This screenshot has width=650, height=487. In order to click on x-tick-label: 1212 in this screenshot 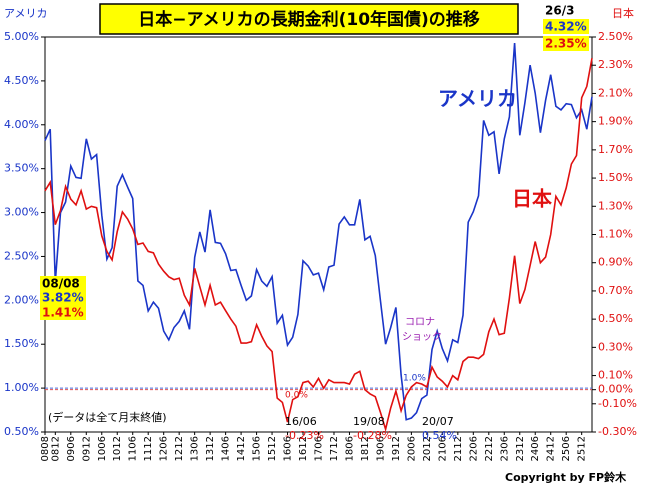, I will do `click(179, 448)`.